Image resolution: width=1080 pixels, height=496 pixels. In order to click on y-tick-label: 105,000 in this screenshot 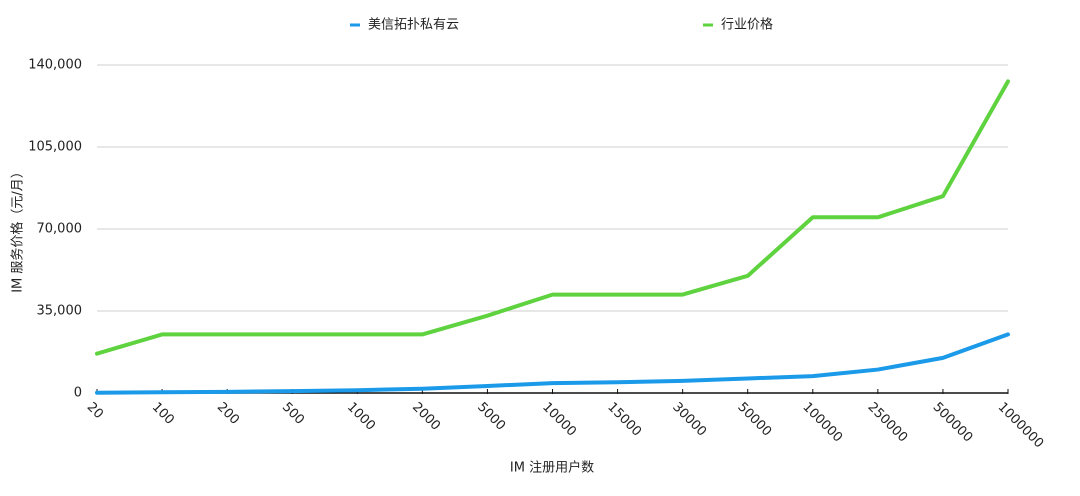, I will do `click(55, 147)`.